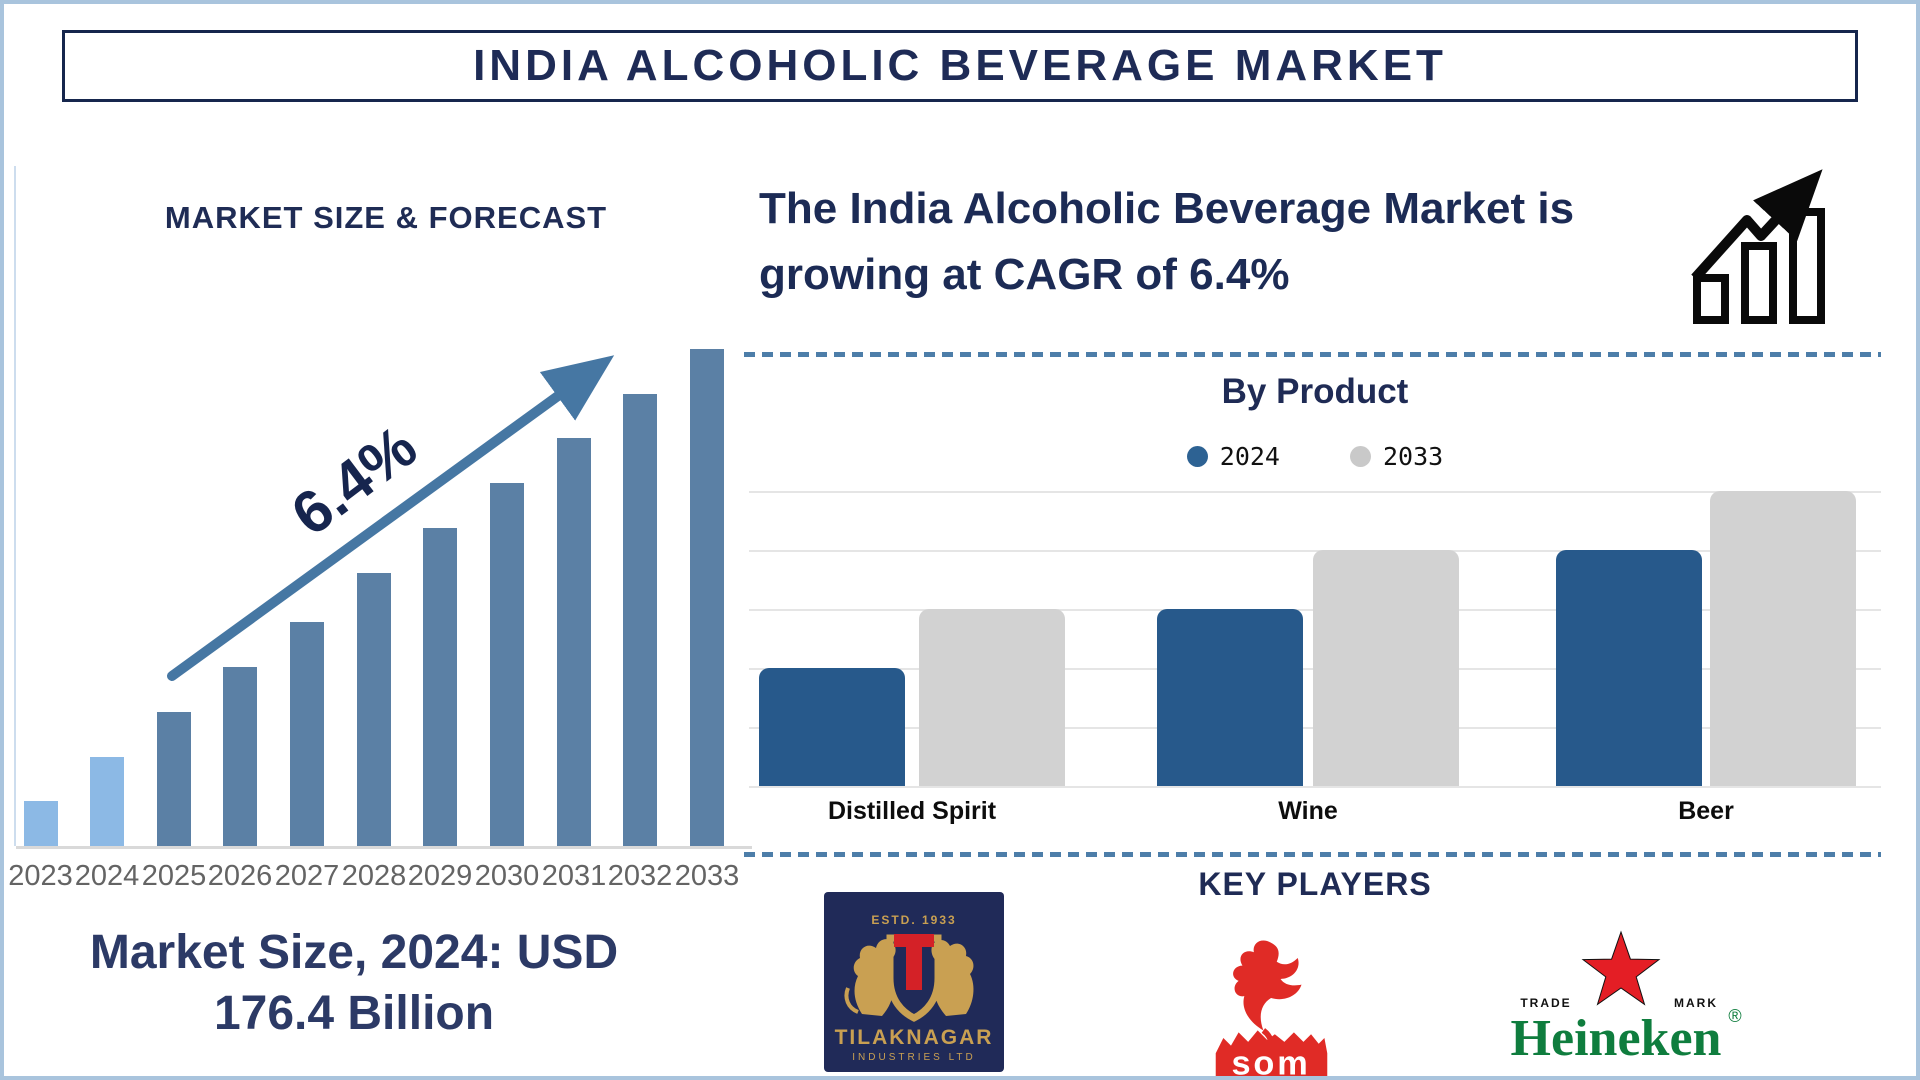  What do you see at coordinates (1621, 968) in the screenshot?
I see `heineken-star-icon` at bounding box center [1621, 968].